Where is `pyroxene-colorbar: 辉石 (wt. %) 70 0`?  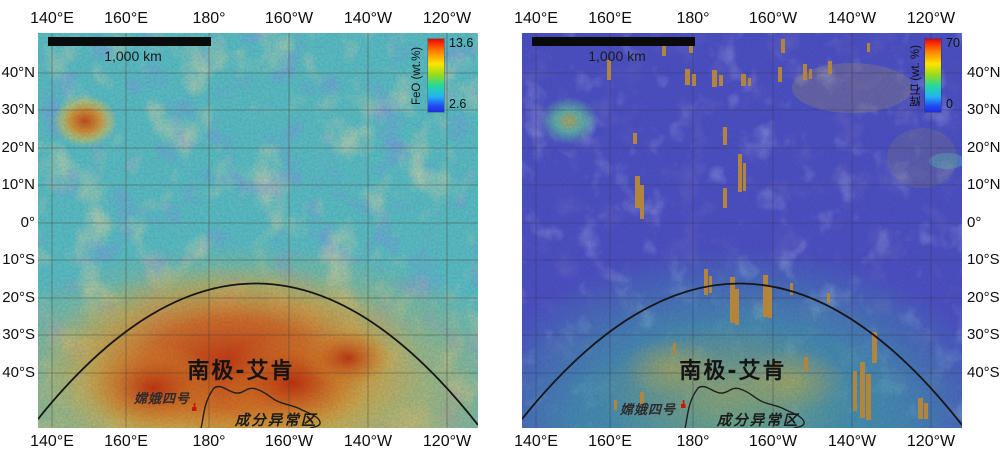 pyroxene-colorbar: 辉石 (wt. %) 70 0 is located at coordinates (947, 77).